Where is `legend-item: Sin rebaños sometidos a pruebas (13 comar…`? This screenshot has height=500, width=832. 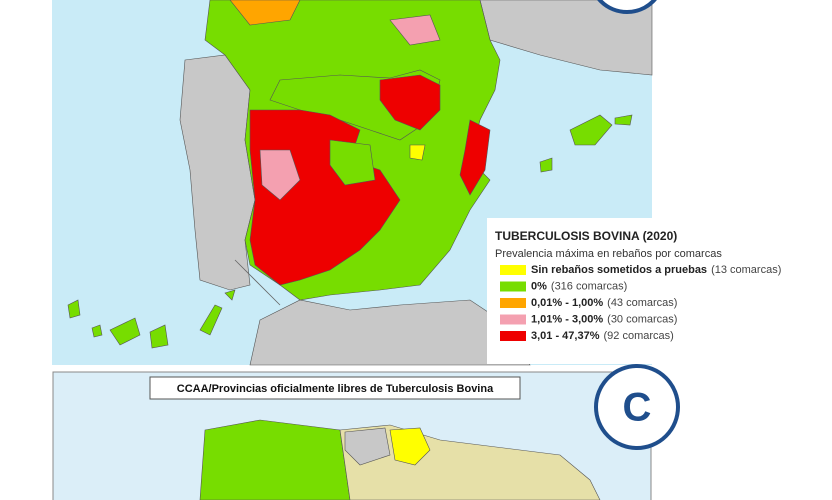 legend-item: Sin rebaños sometidos a pruebas (13 comar… is located at coordinates (656, 270).